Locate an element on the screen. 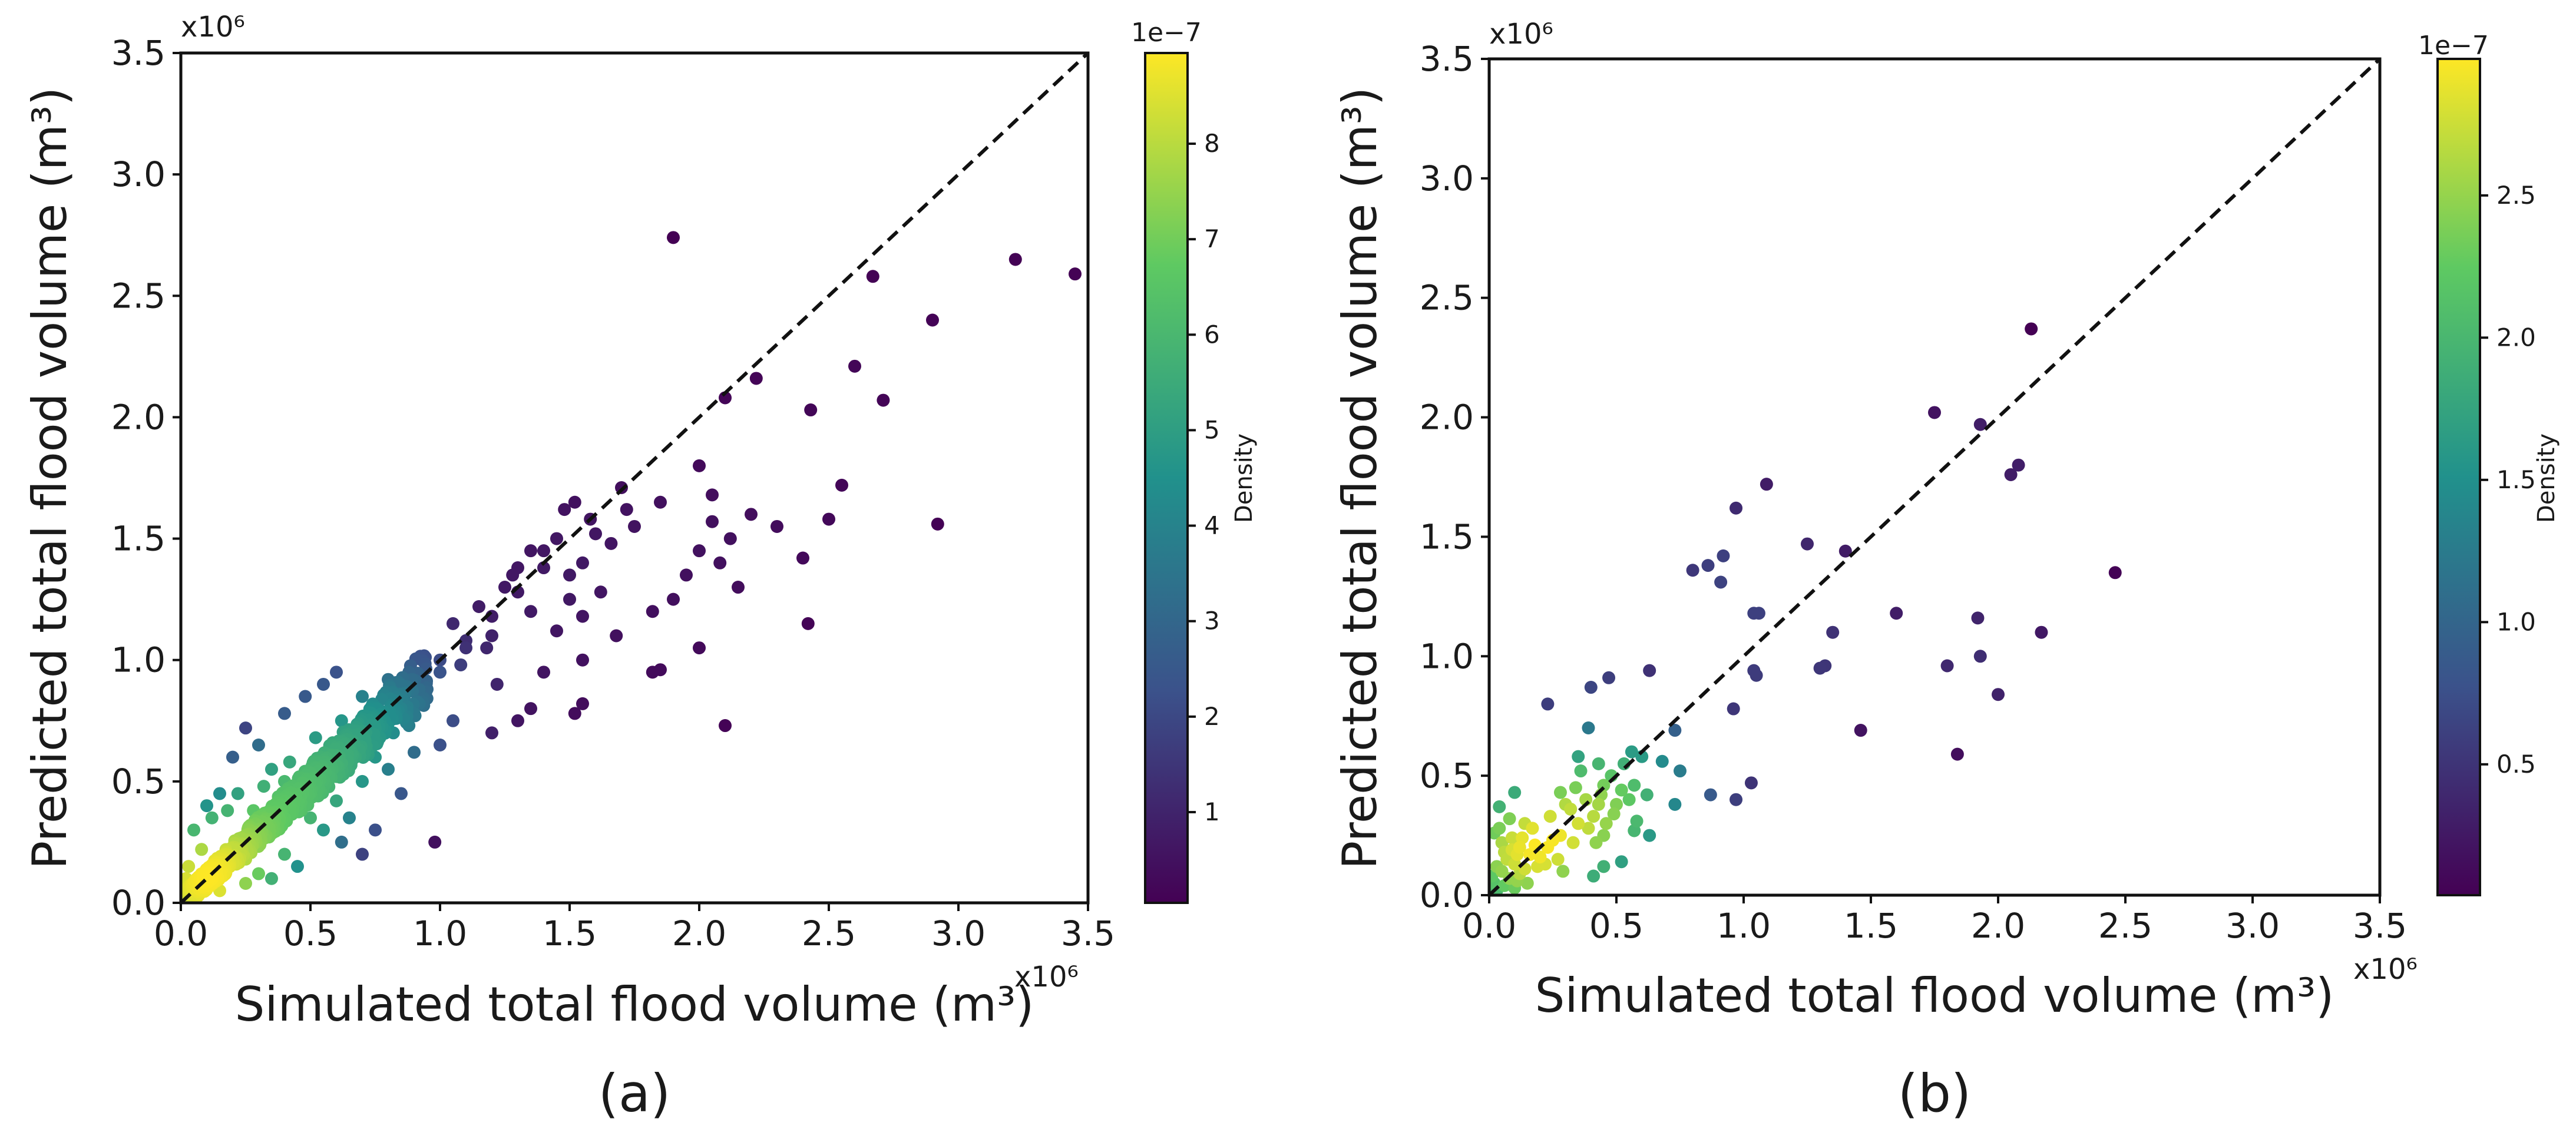 The width and height of the screenshot is (2576, 1139). y-tick-label: 3.0 is located at coordinates (1447, 178).